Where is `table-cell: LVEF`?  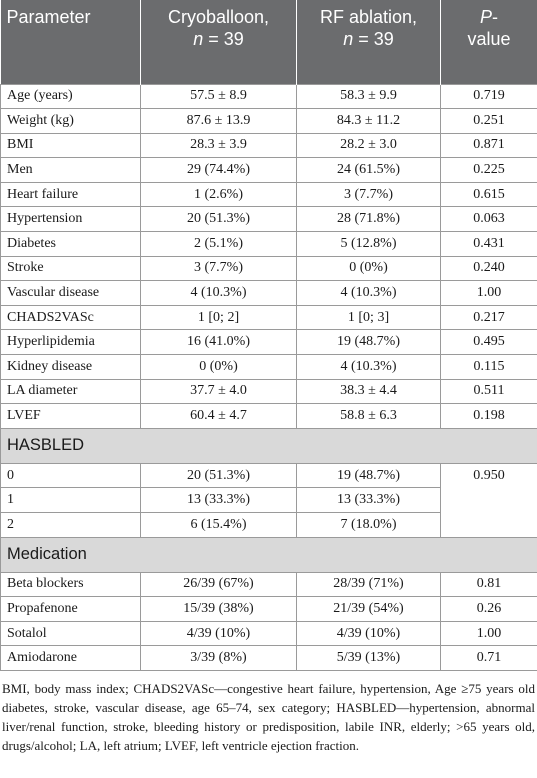 table-cell: LVEF is located at coordinates (70, 416).